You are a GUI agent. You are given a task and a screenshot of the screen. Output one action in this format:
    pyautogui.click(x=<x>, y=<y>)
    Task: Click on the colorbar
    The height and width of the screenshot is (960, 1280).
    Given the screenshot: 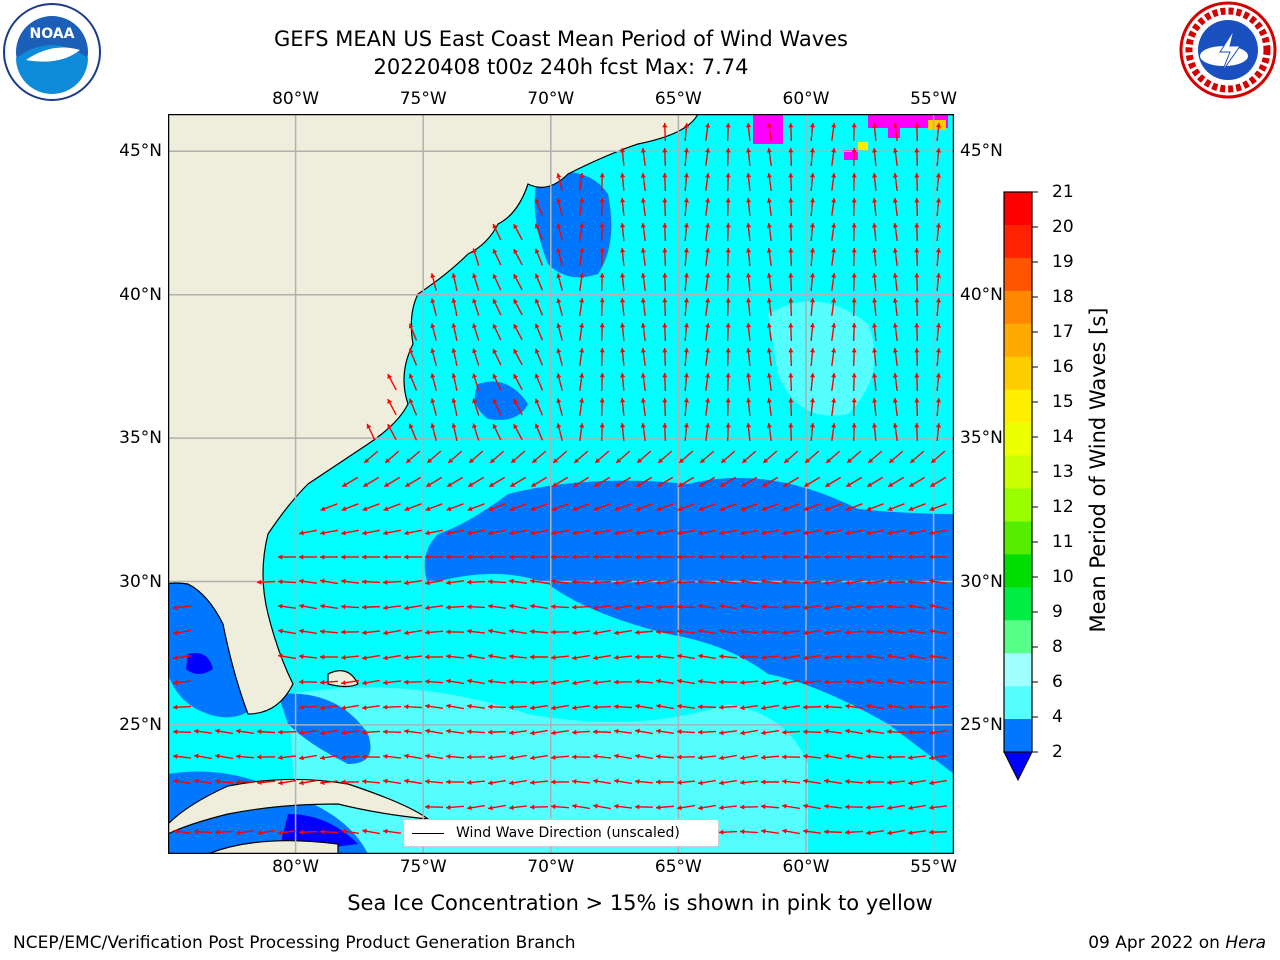 What is the action you would take?
    pyautogui.click(x=1020, y=486)
    